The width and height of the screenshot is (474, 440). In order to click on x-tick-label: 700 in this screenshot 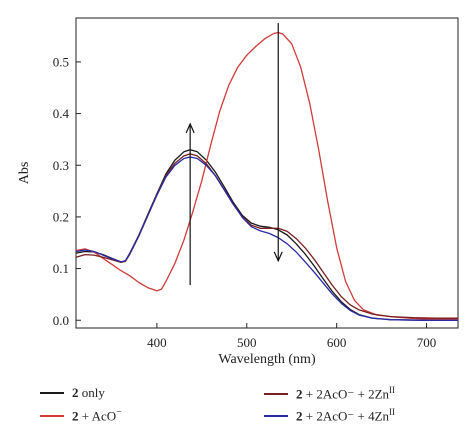, I will do `click(427, 342)`.